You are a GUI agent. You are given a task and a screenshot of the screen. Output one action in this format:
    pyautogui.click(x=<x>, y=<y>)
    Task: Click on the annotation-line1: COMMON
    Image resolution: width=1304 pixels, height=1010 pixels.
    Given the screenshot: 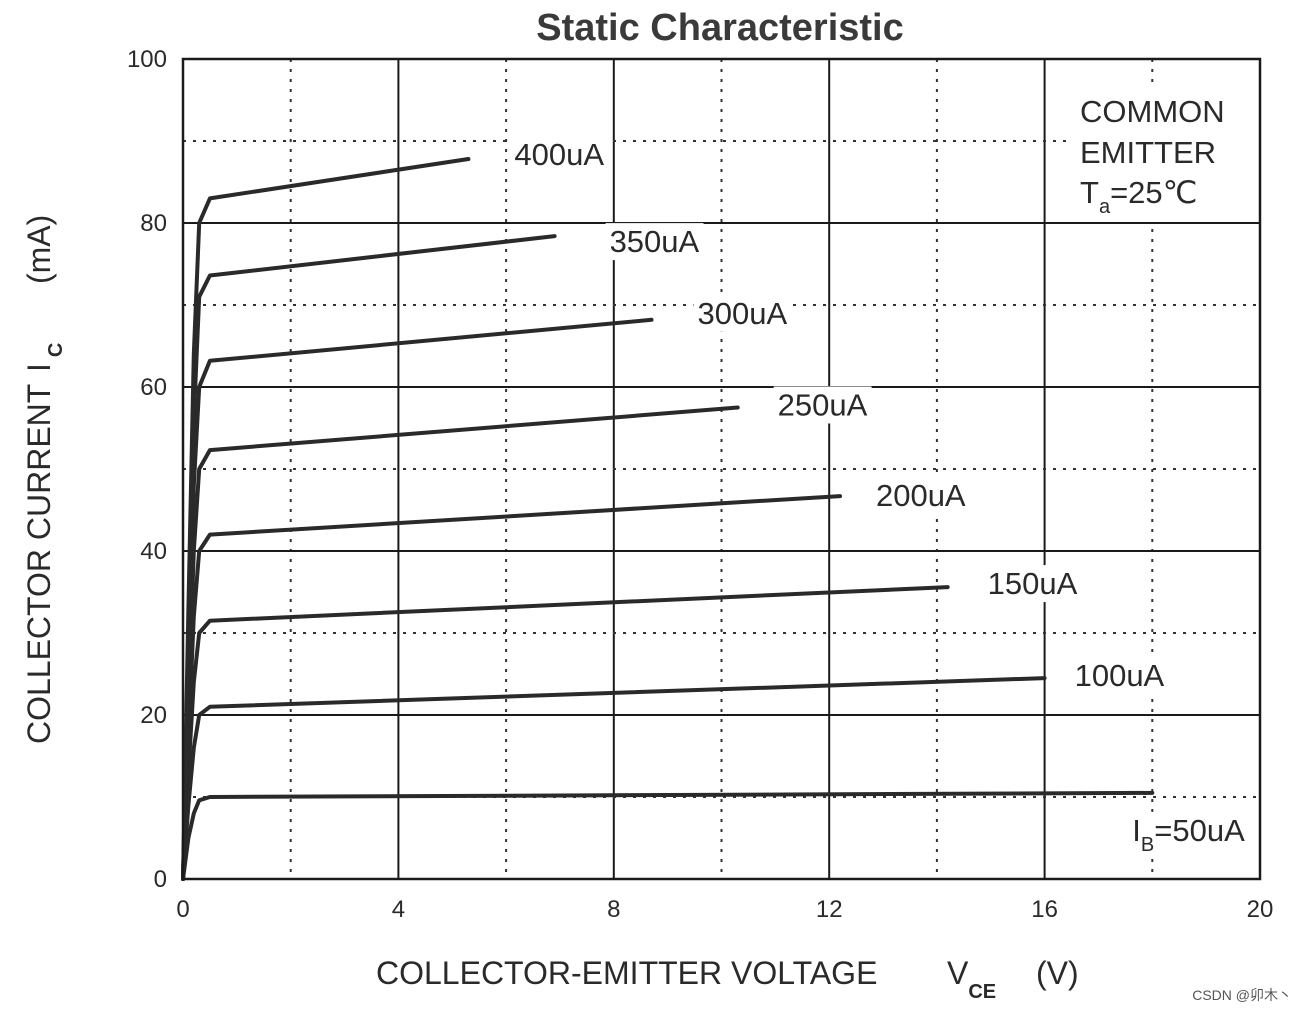 What is the action you would take?
    pyautogui.click(x=1152, y=111)
    